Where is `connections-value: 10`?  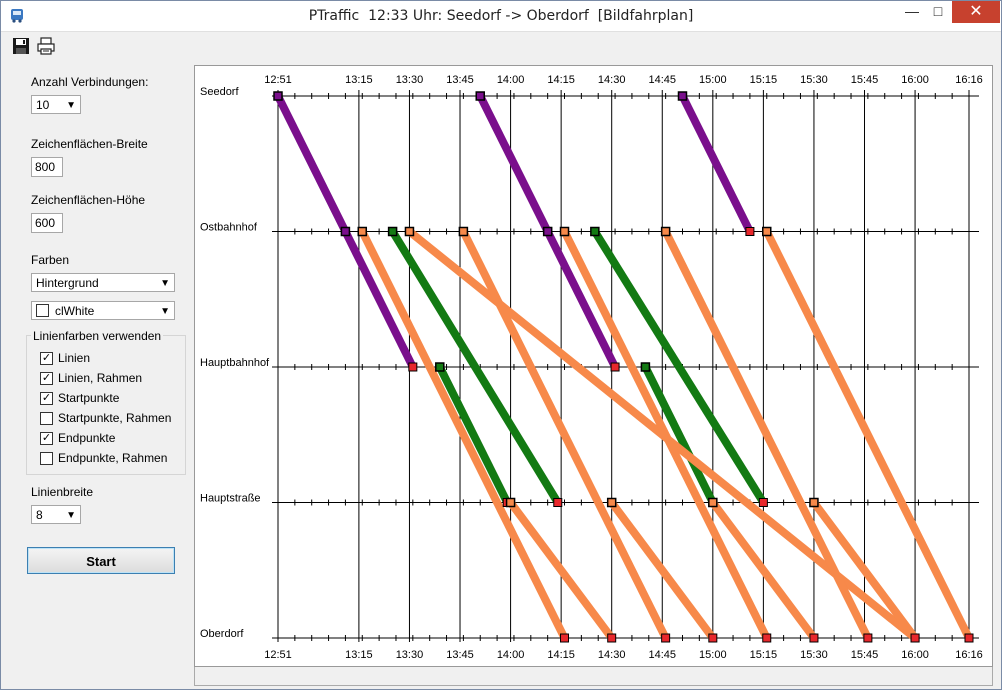
connections-value: 10 is located at coordinates (43, 105).